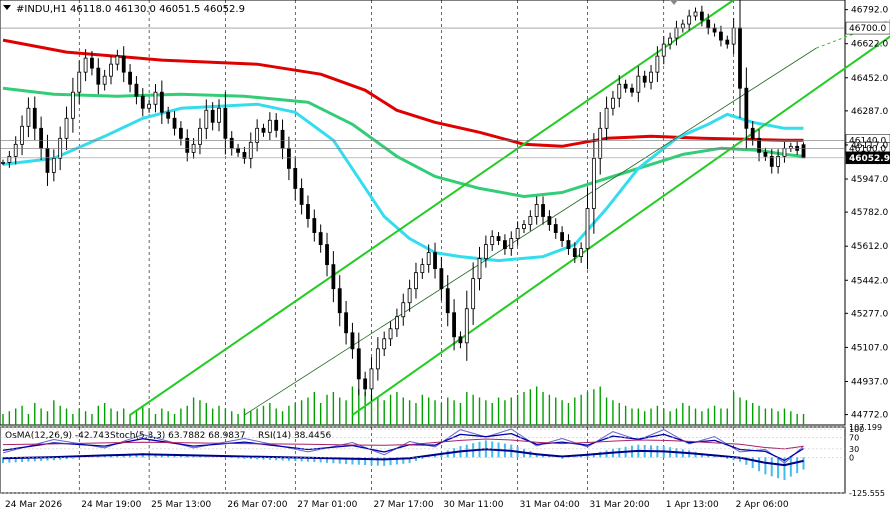 The height and width of the screenshot is (513, 890). I want to click on price-tick-label: 44937.0, so click(869, 382).